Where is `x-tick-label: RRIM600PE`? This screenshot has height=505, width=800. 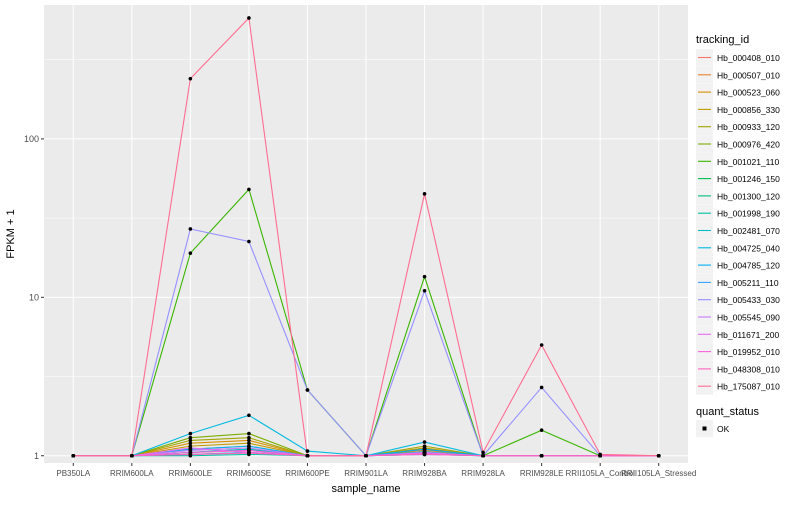 x-tick-label: RRIM600PE is located at coordinates (307, 473).